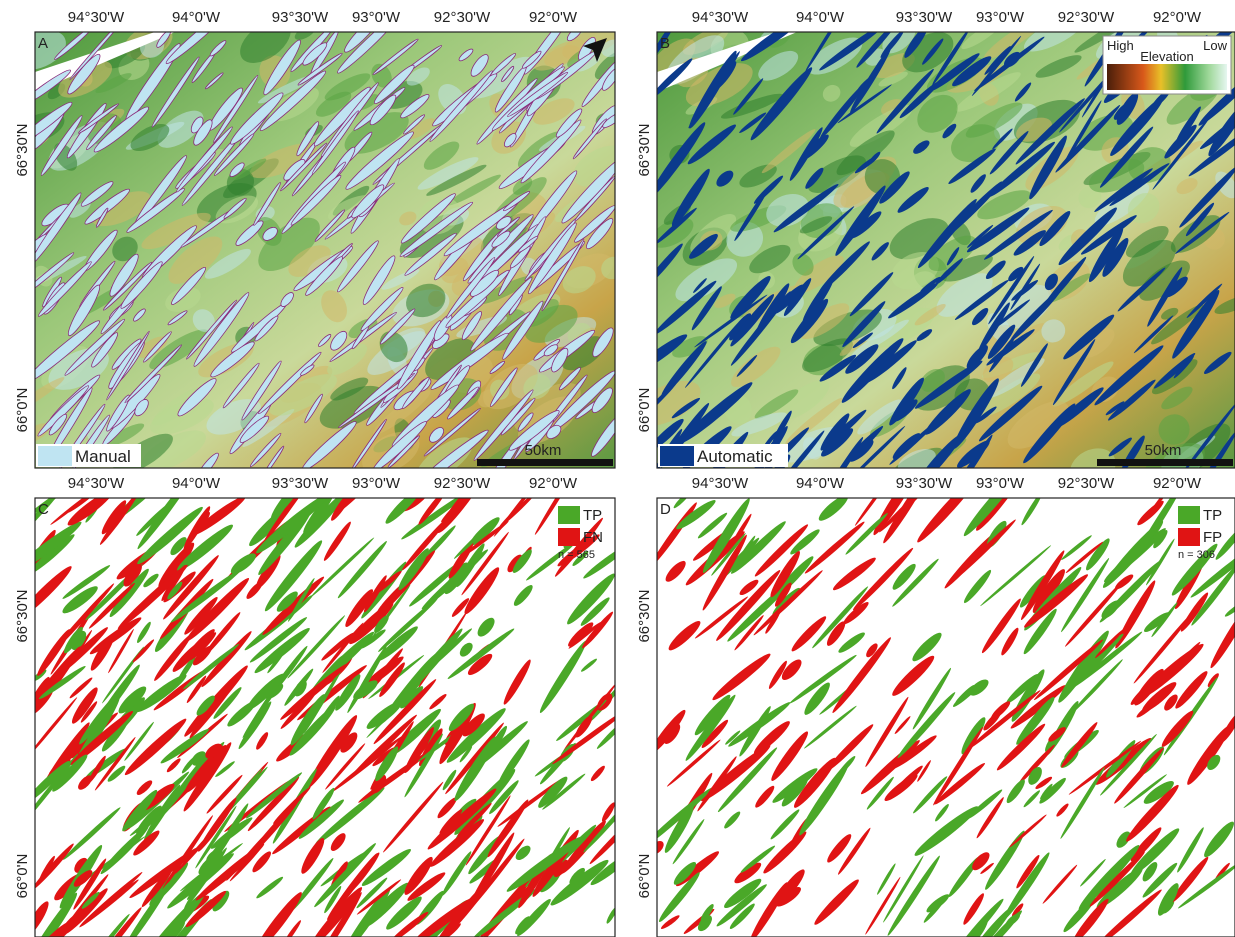 The width and height of the screenshot is (1235, 937). What do you see at coordinates (1167, 77) in the screenshot?
I see `elev-ramp` at bounding box center [1167, 77].